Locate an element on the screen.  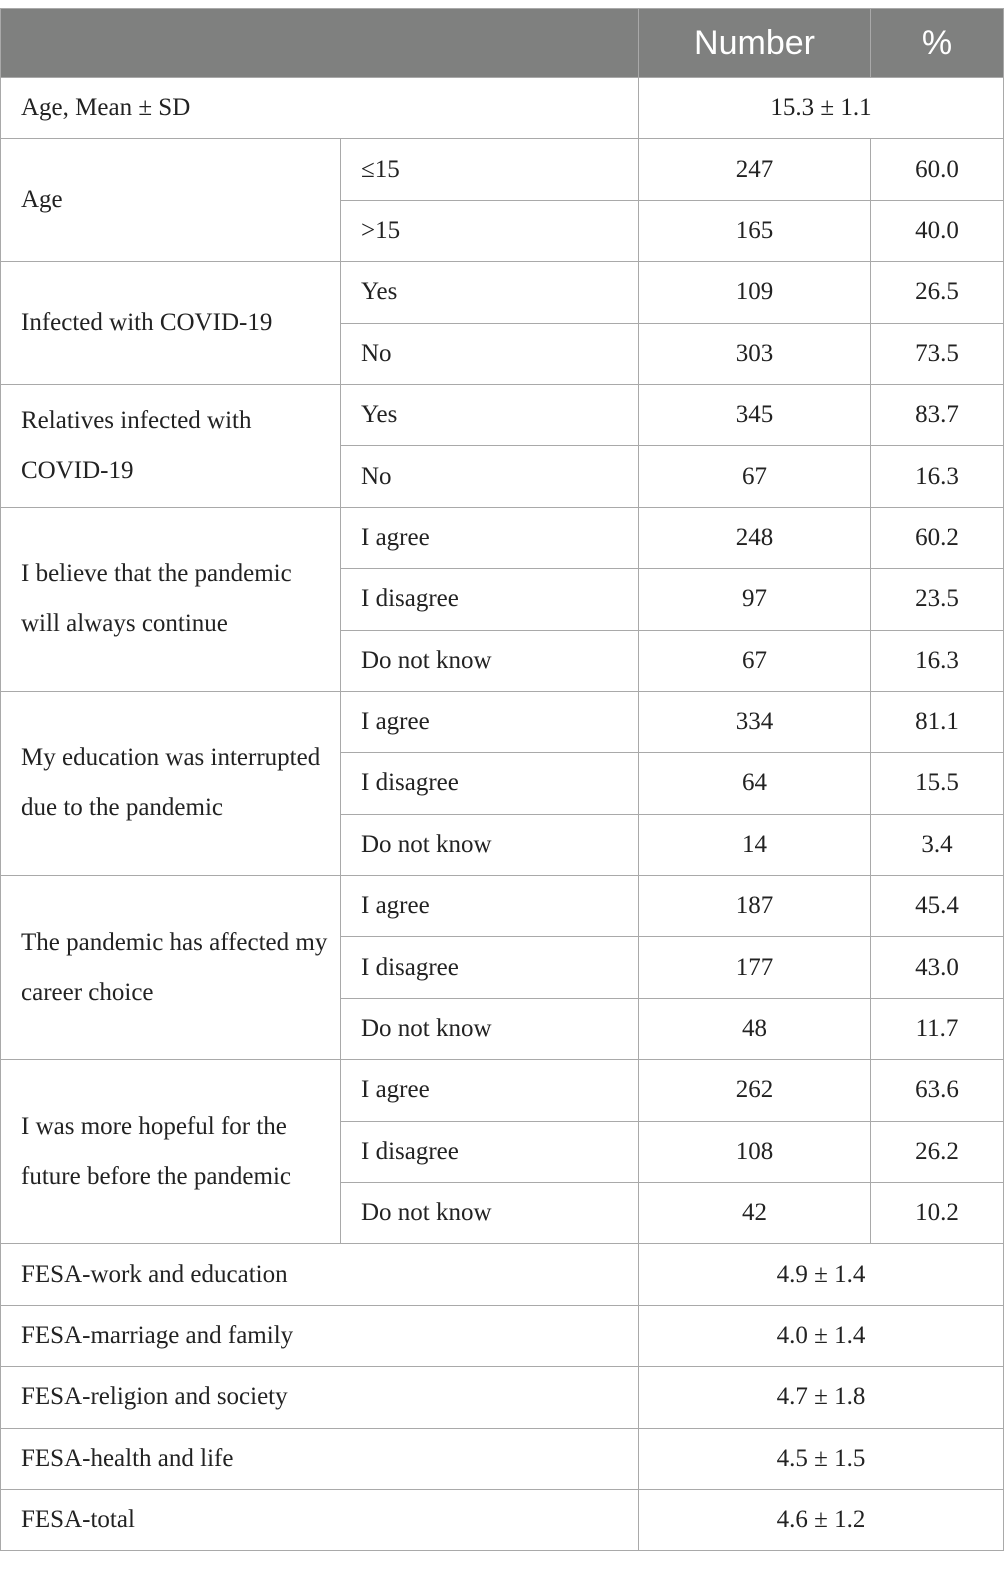
age-mean-row: Age, Mean ± SD 15.3 ± 1.1 is located at coordinates (502, 108).